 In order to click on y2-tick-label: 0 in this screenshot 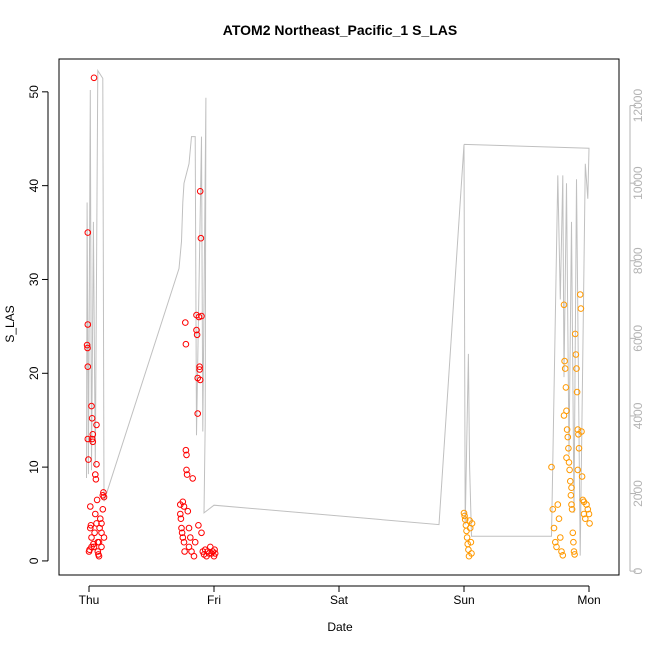, I will do `click(638, 570)`.